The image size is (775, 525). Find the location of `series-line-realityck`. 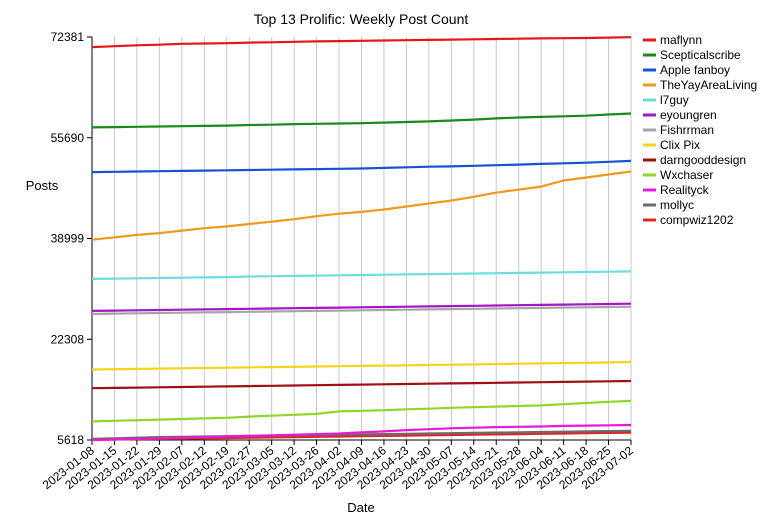

series-line-realityck is located at coordinates (361, 432).